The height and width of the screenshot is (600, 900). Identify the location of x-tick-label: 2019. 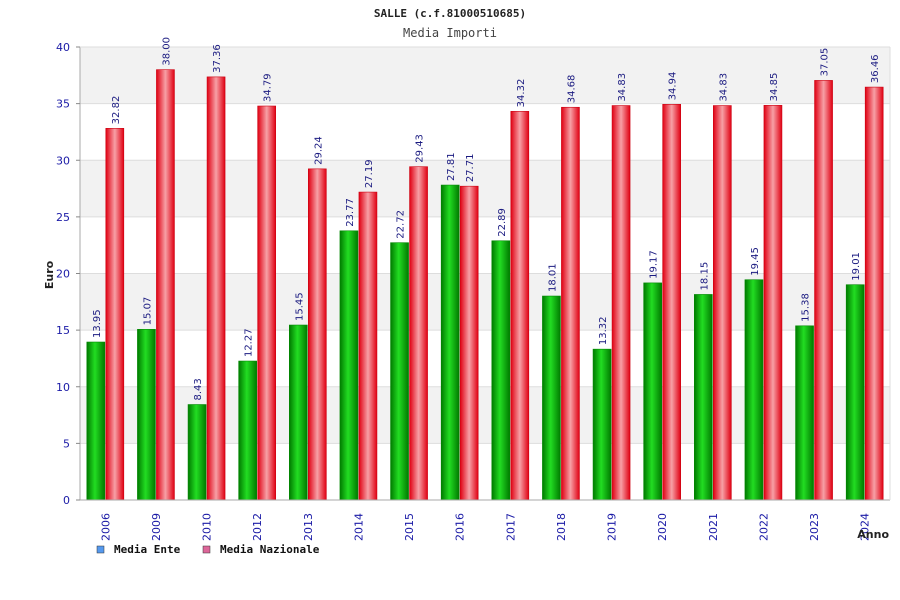
(612, 527).